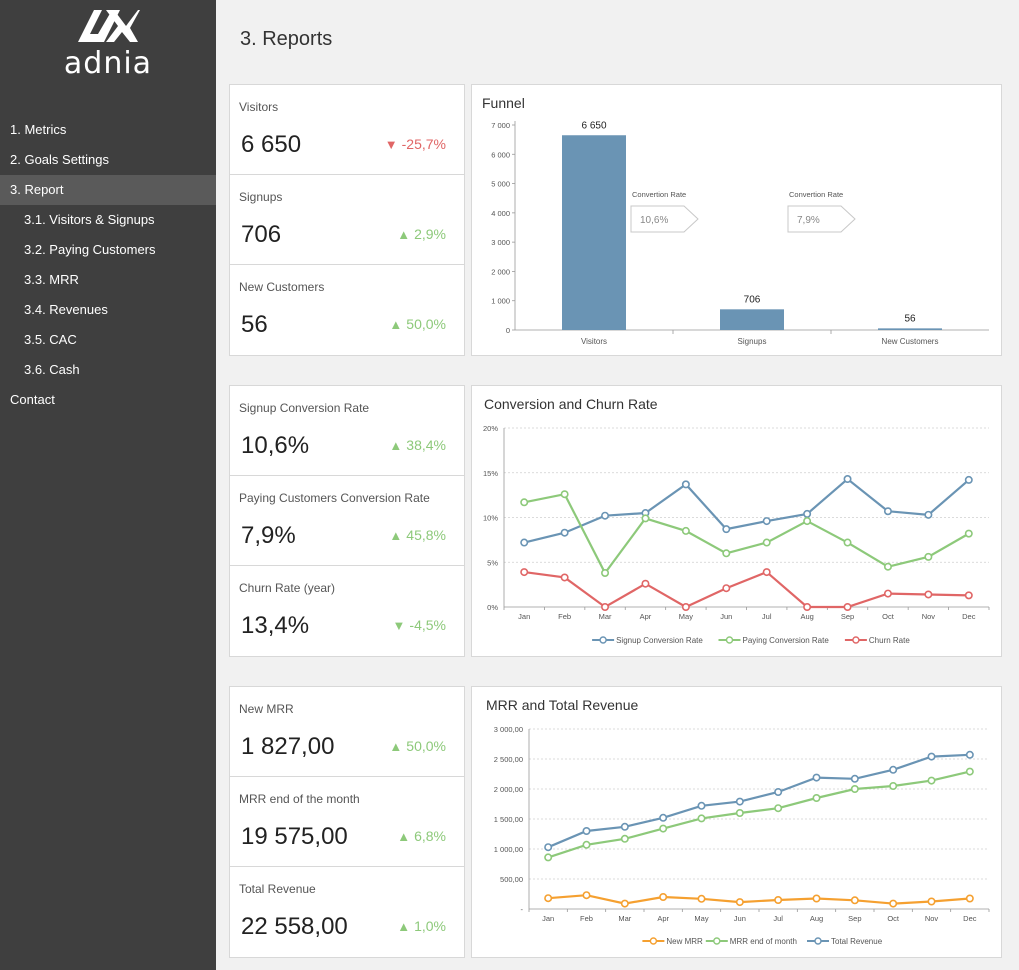 This screenshot has height=970, width=1019. I want to click on kpi-delta: ▲ 6,8%, so click(421, 836).